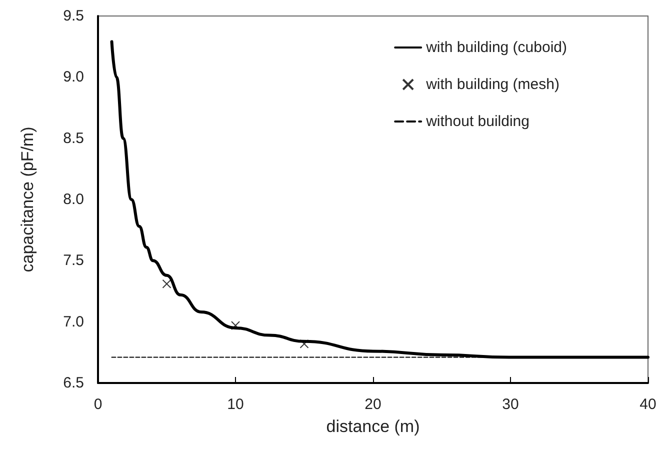  Describe the element at coordinates (492, 84) in the screenshot. I see `legend-label: with building (mesh)` at that location.